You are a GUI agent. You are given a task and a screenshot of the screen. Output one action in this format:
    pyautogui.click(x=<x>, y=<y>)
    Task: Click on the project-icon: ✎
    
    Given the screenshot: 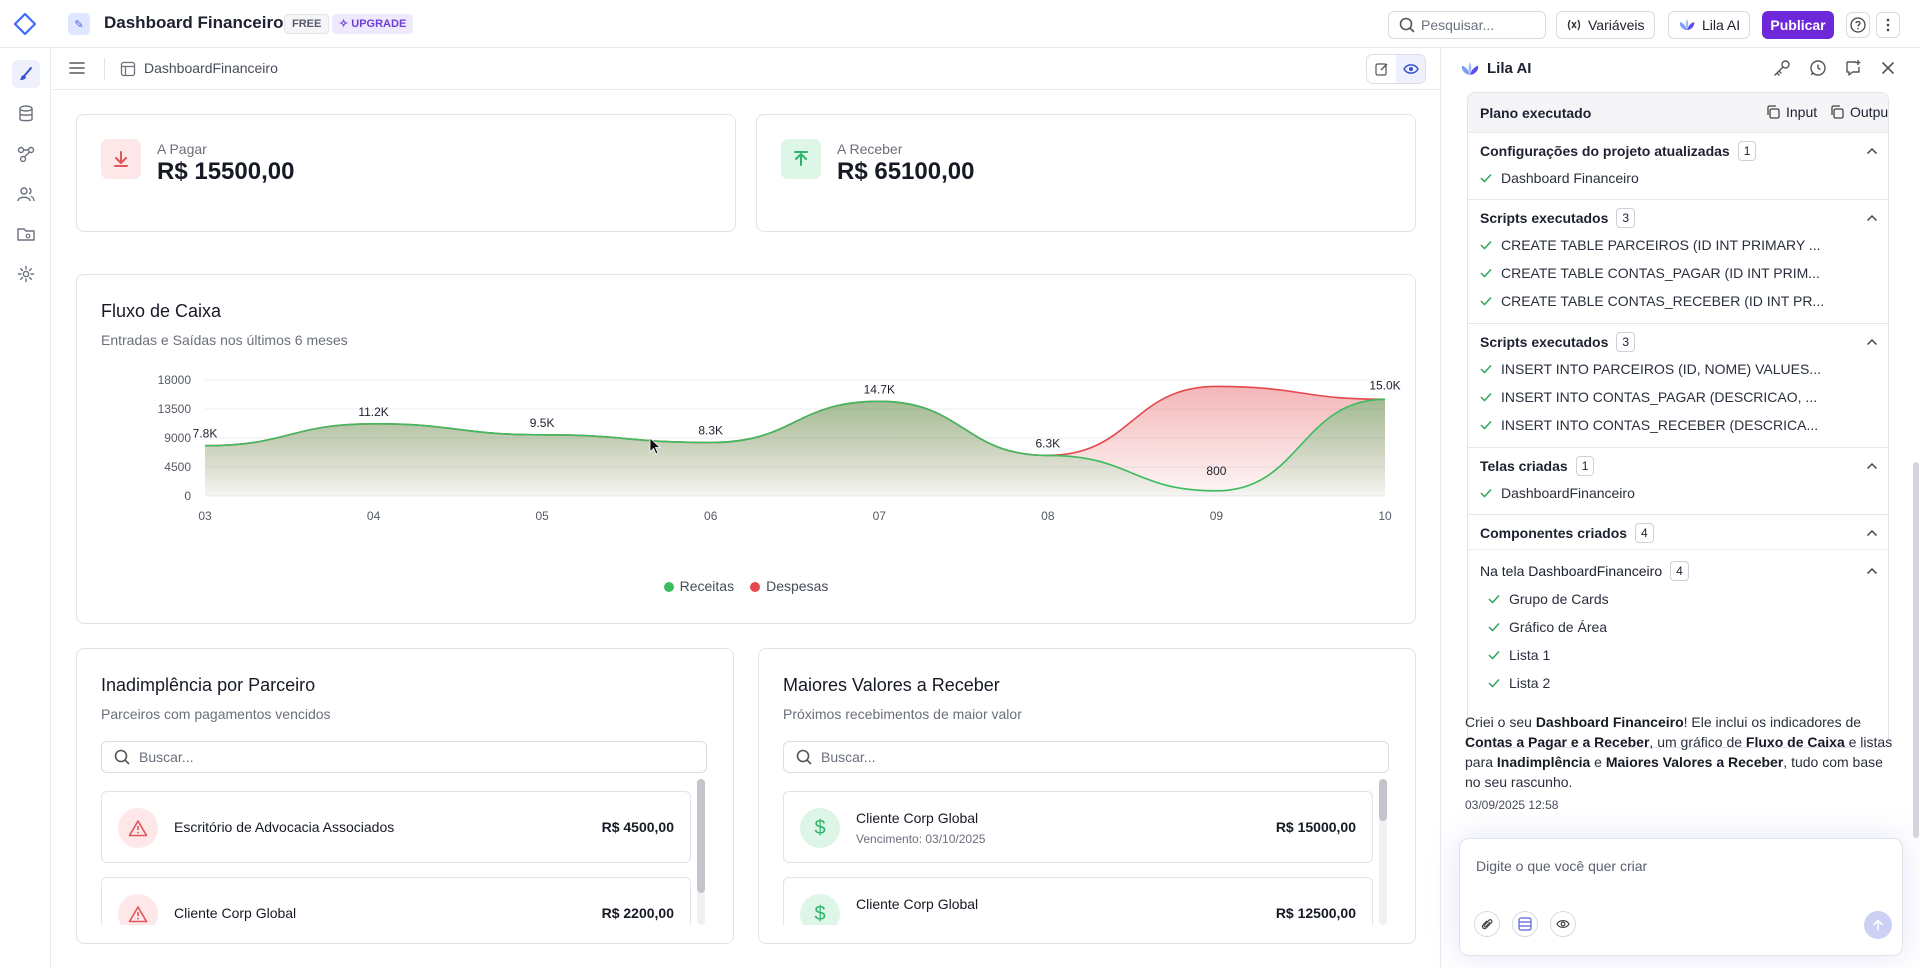 What is the action you would take?
    pyautogui.click(x=79, y=24)
    